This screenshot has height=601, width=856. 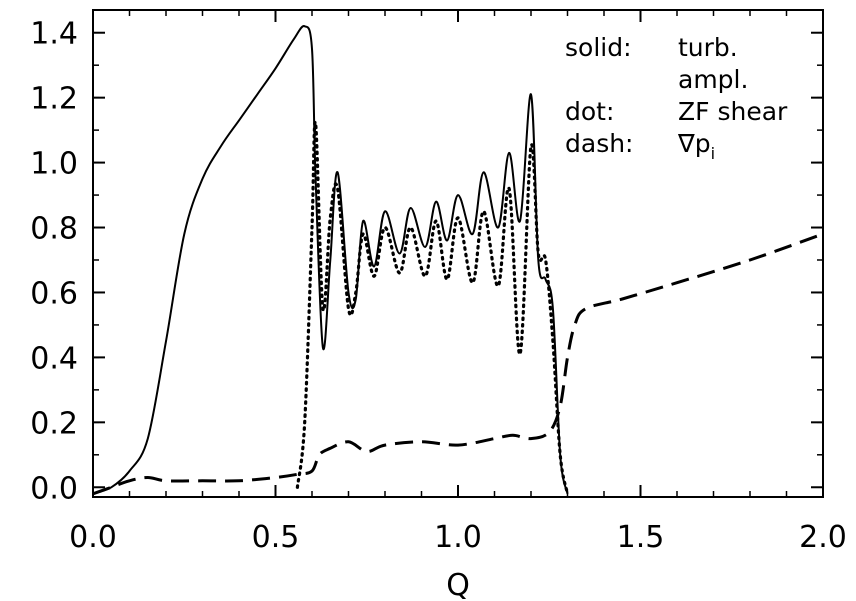 I want to click on x-tick-label: 0.5, so click(x=276, y=537).